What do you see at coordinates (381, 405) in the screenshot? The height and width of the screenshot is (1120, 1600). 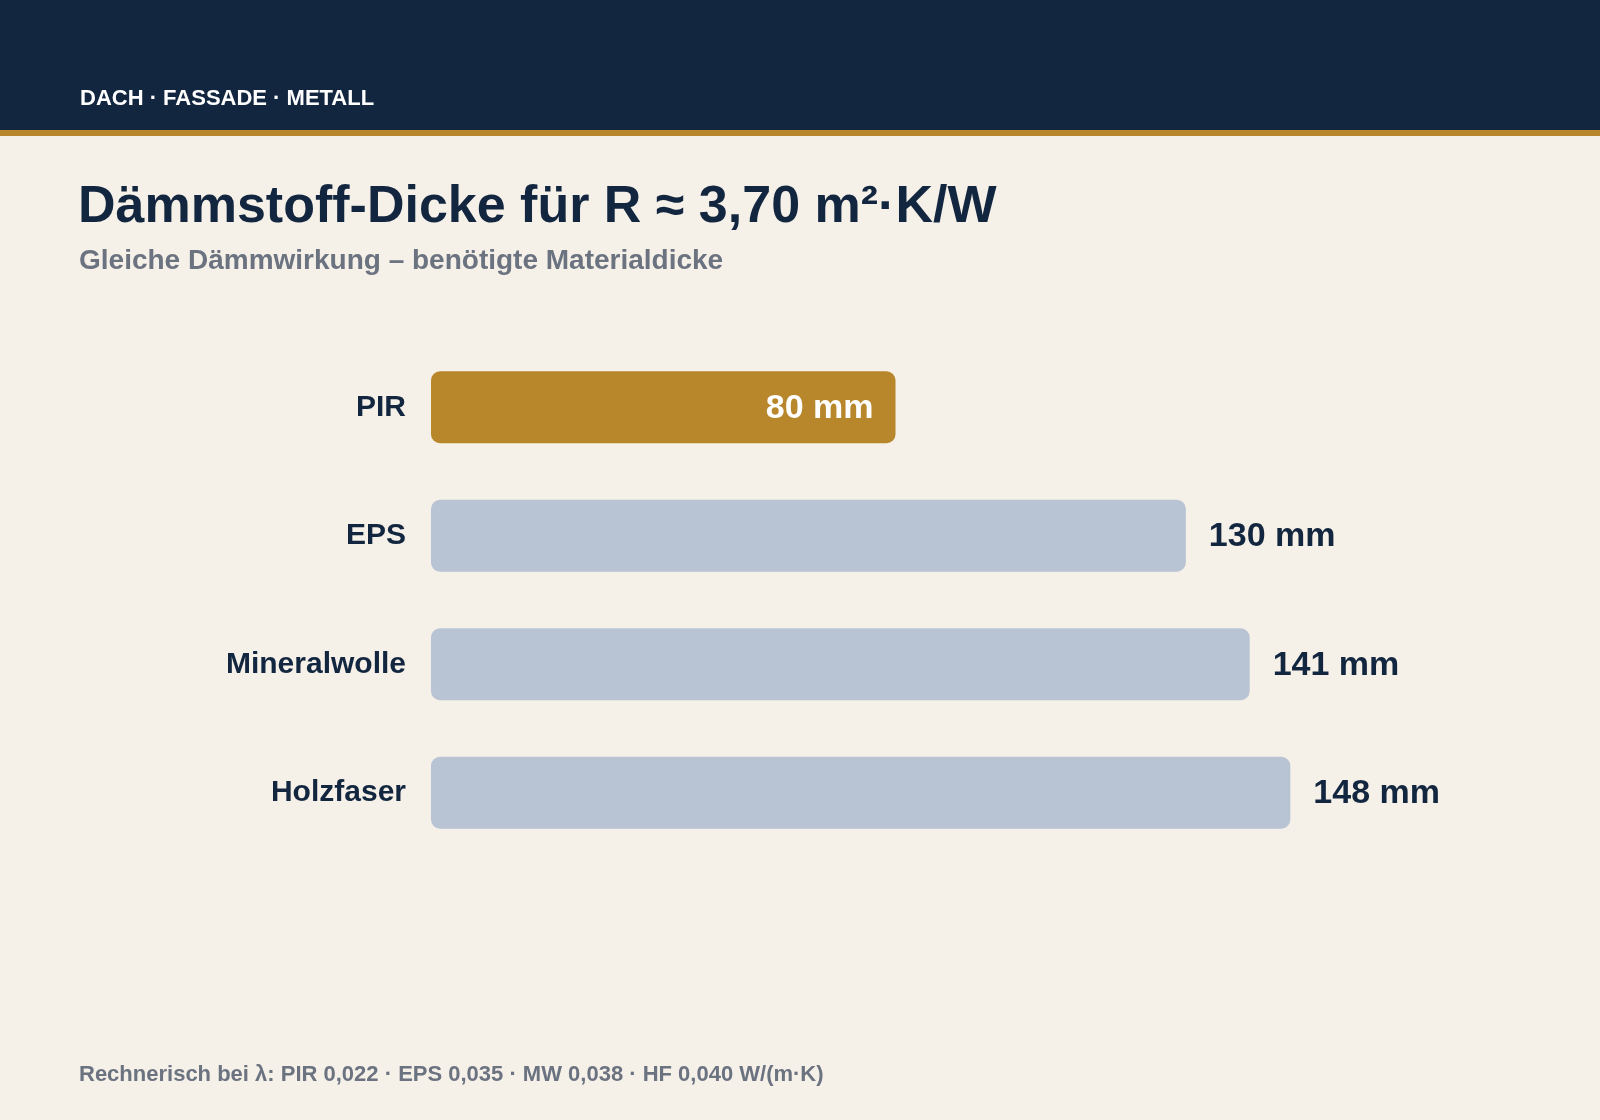 I see `y-tick-label: PIR` at bounding box center [381, 405].